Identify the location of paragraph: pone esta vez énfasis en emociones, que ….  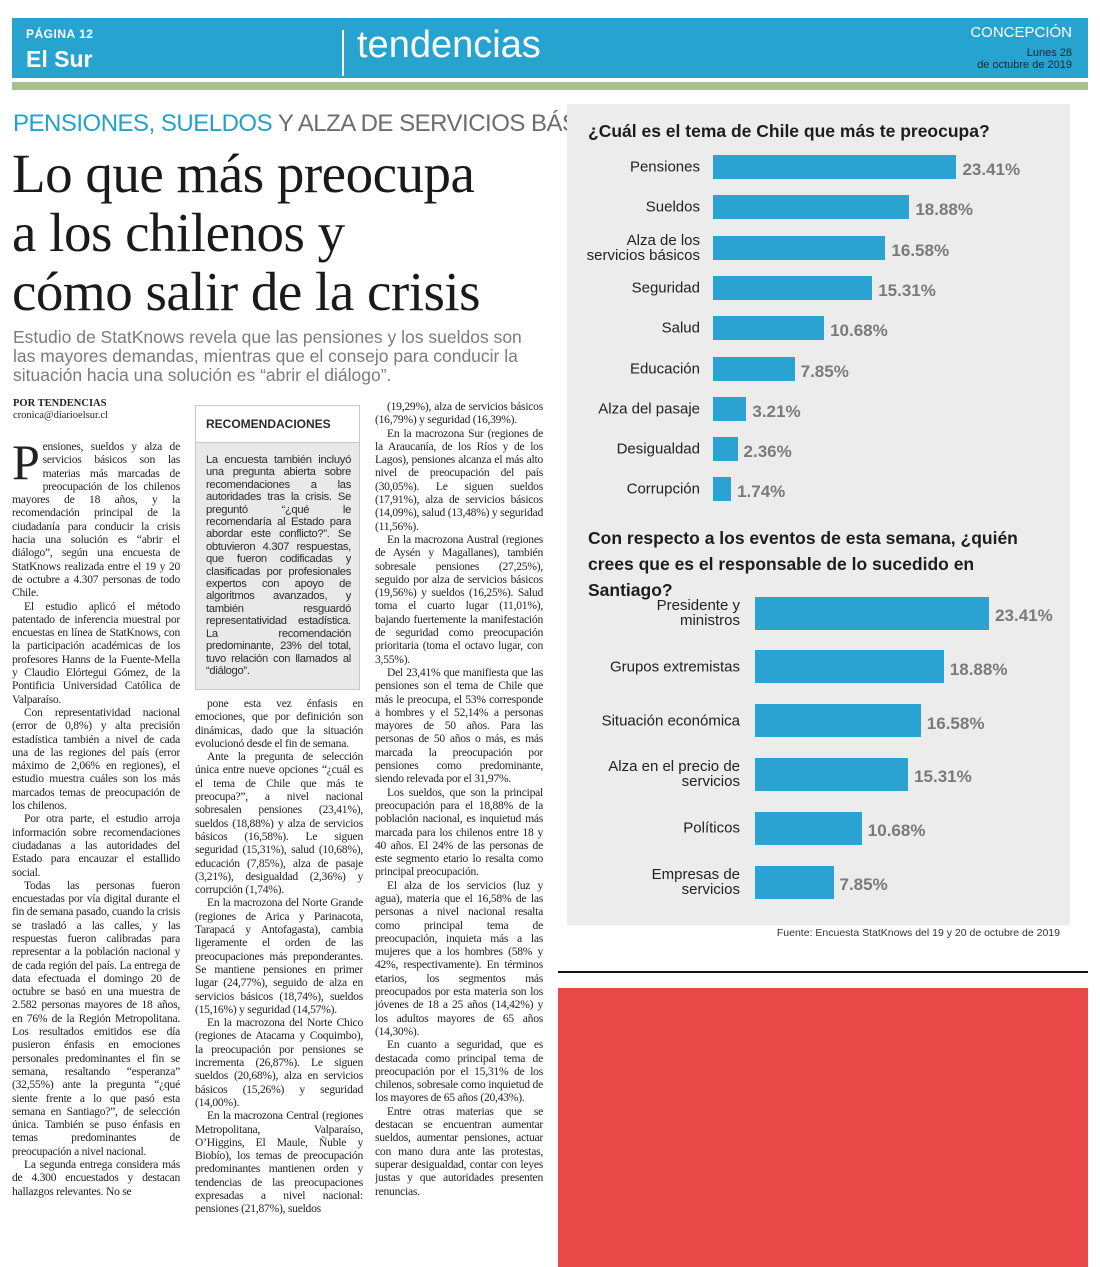
(279, 723).